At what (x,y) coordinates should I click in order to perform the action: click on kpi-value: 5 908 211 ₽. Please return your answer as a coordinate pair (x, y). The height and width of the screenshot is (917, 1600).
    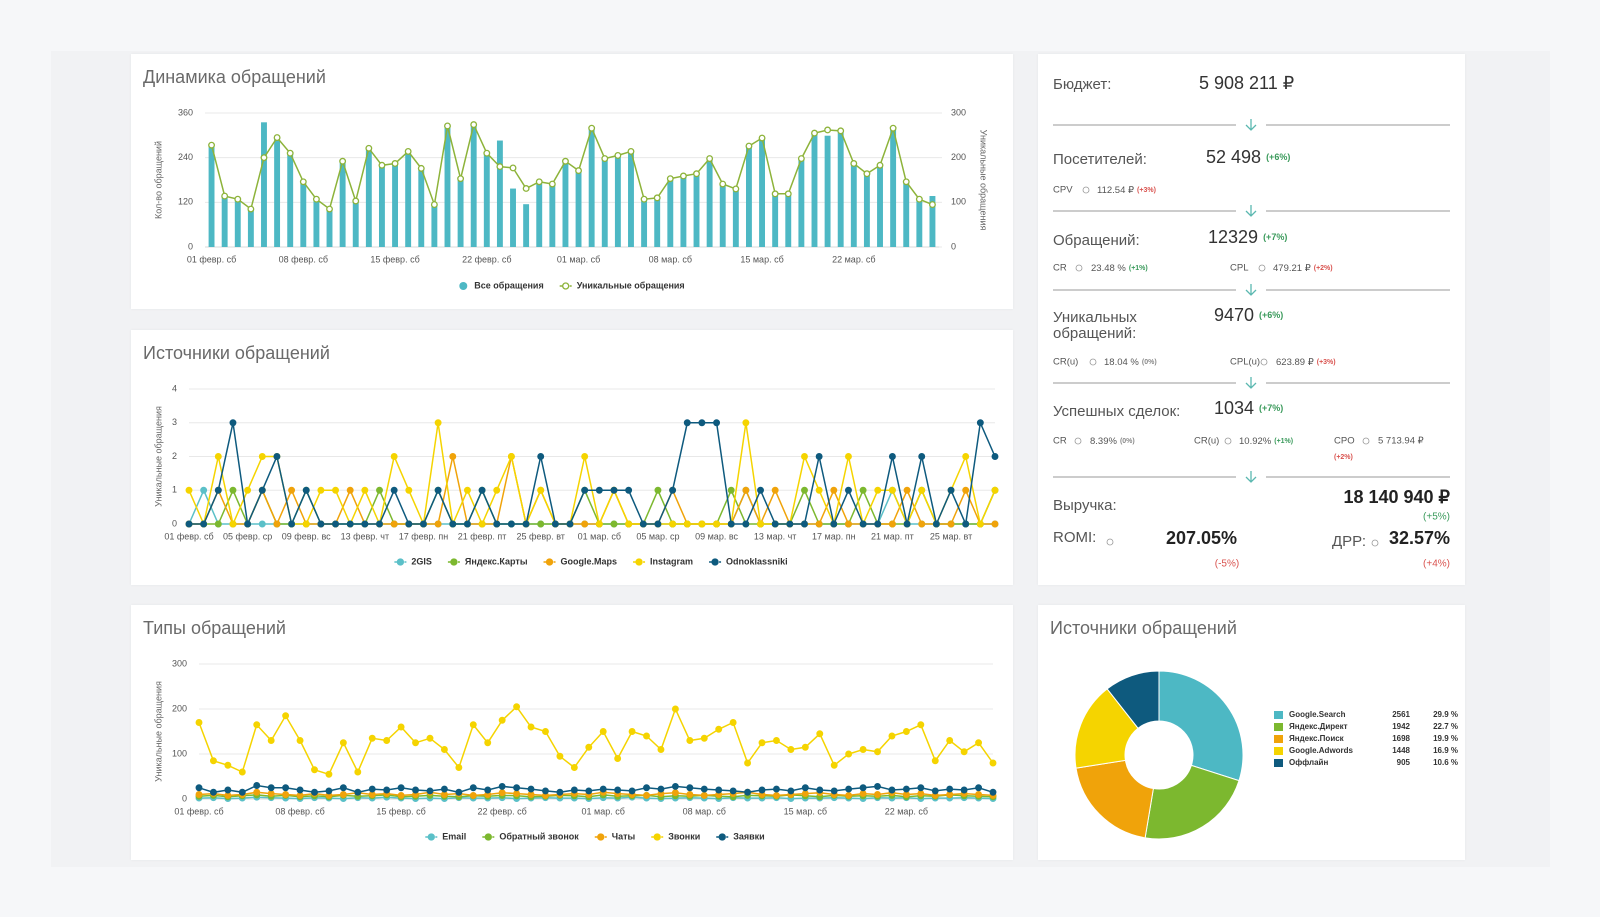
    Looking at the image, I should click on (1246, 83).